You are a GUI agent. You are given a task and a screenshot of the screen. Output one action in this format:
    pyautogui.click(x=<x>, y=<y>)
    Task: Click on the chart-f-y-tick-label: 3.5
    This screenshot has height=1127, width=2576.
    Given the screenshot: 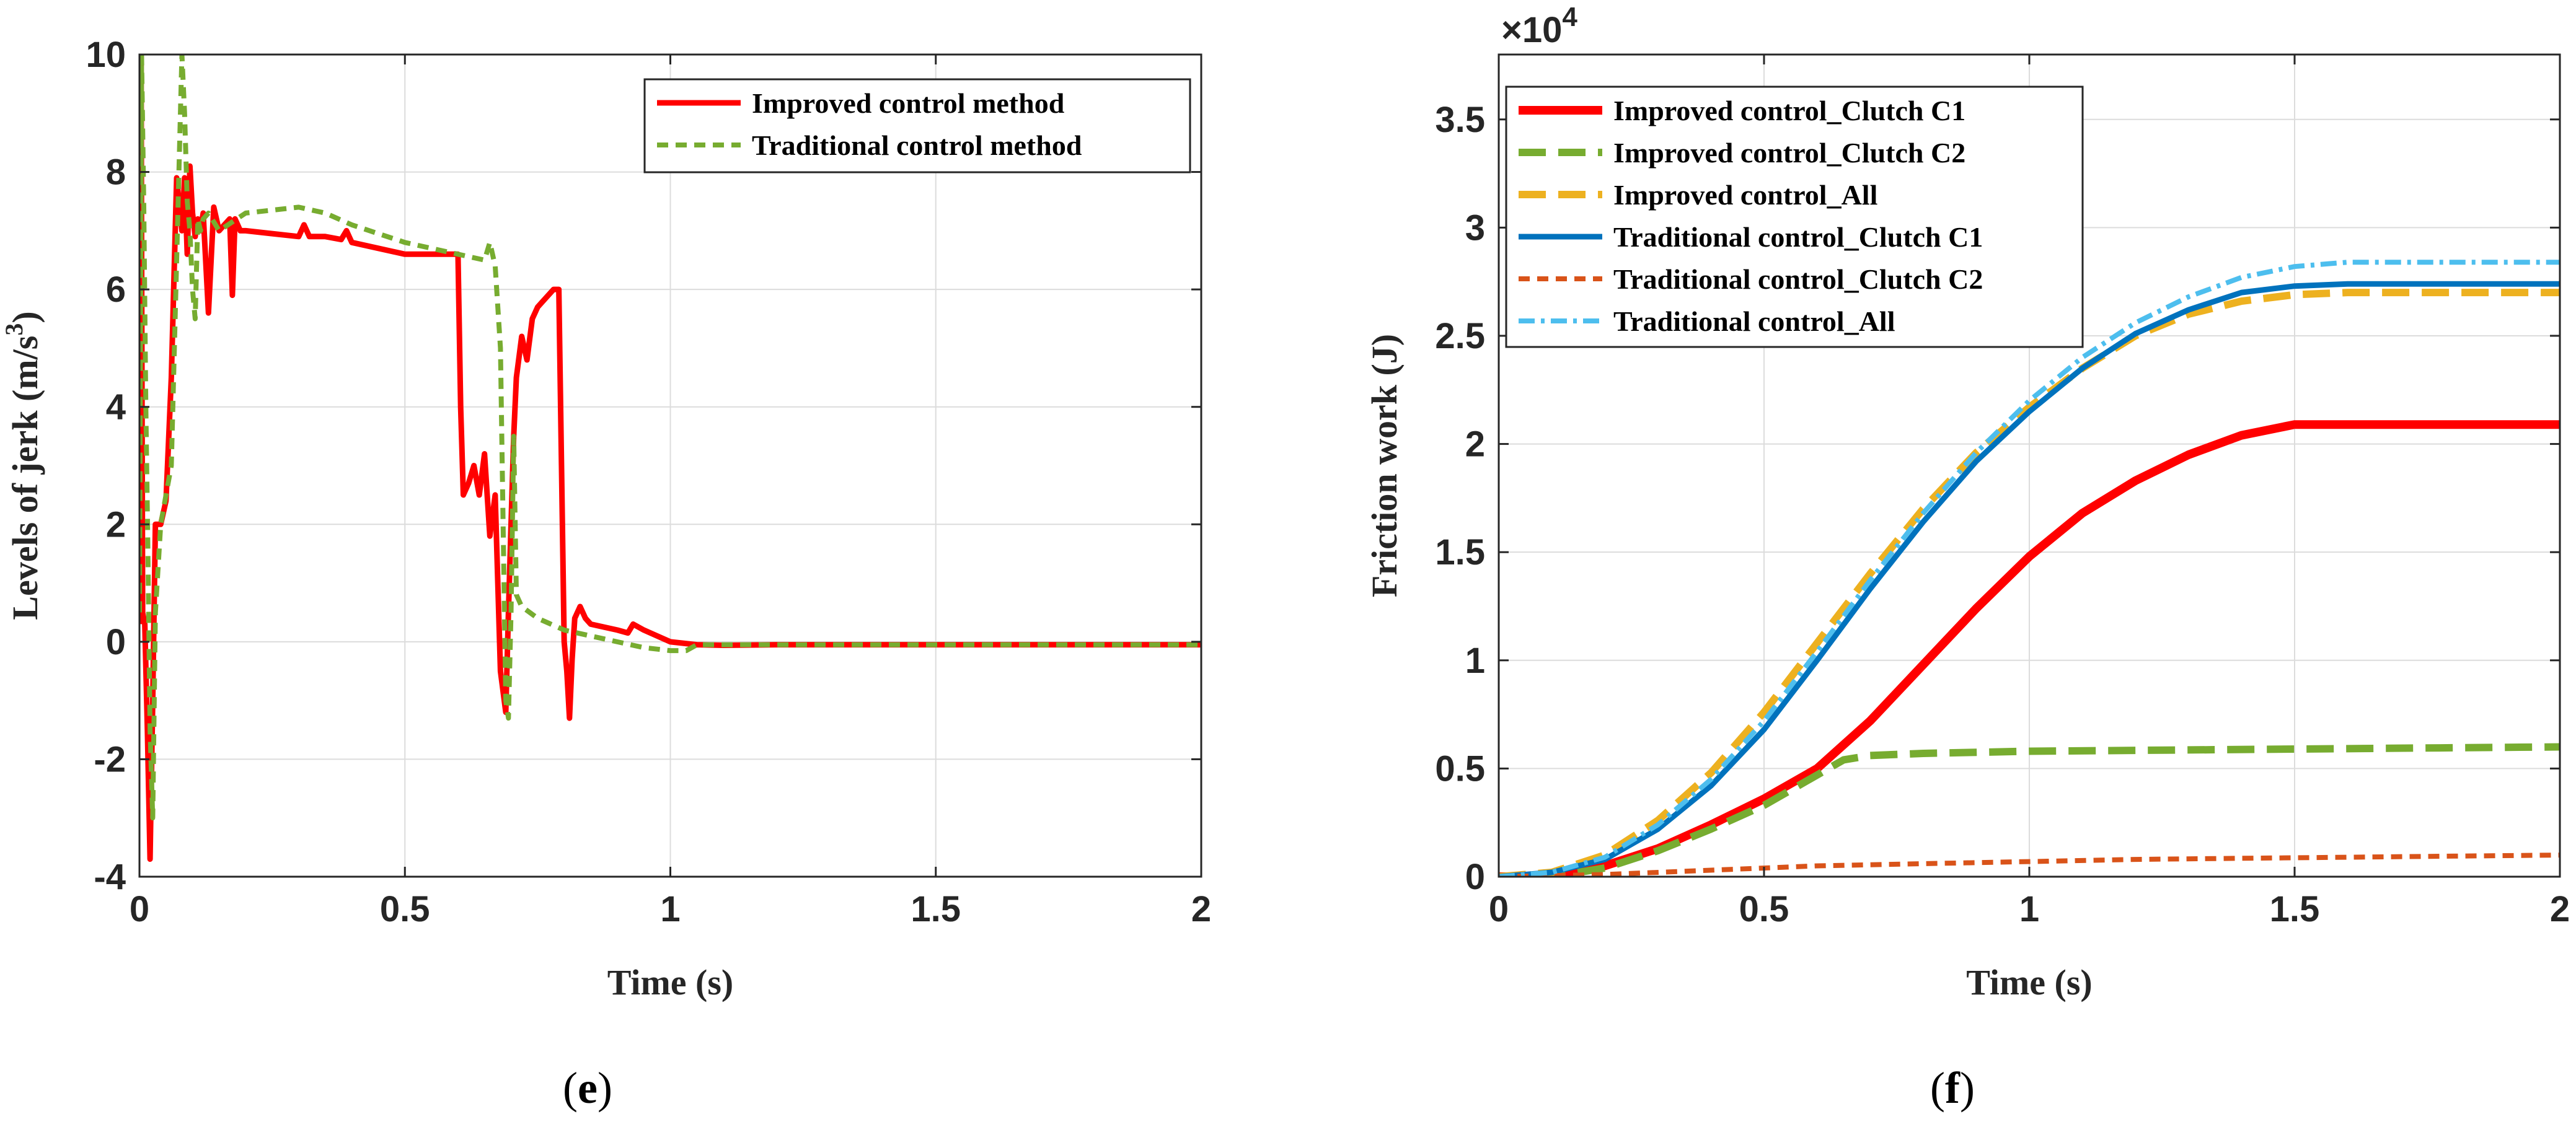 What is the action you would take?
    pyautogui.click(x=1460, y=120)
    